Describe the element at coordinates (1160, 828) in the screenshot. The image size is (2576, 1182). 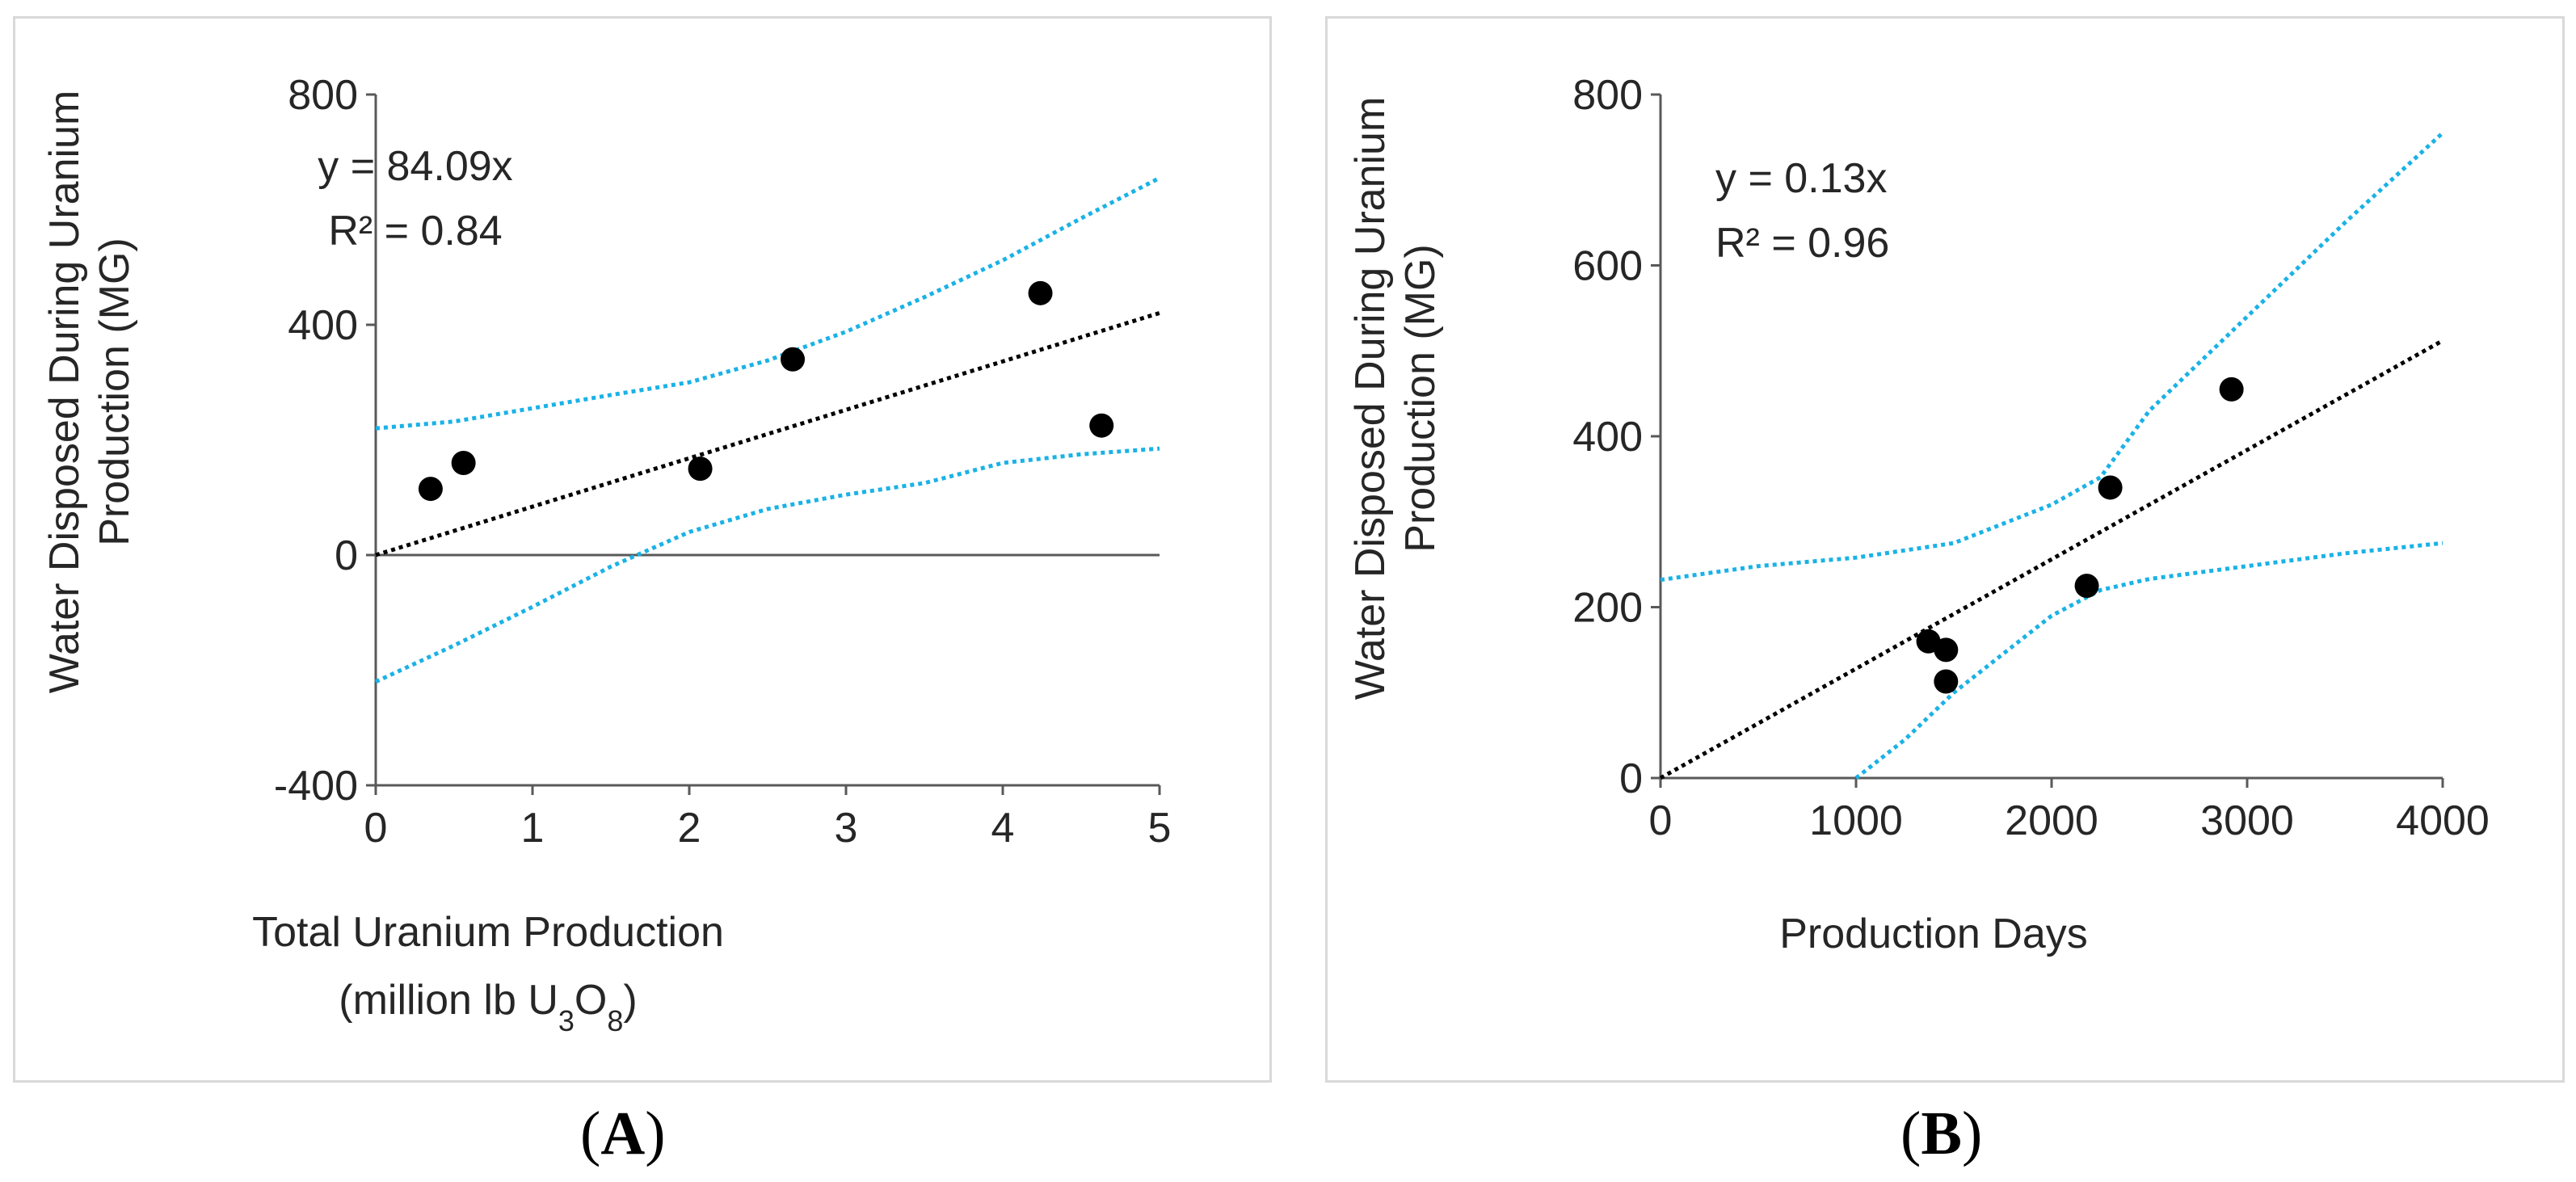
I see `x-tick-label: 5` at that location.